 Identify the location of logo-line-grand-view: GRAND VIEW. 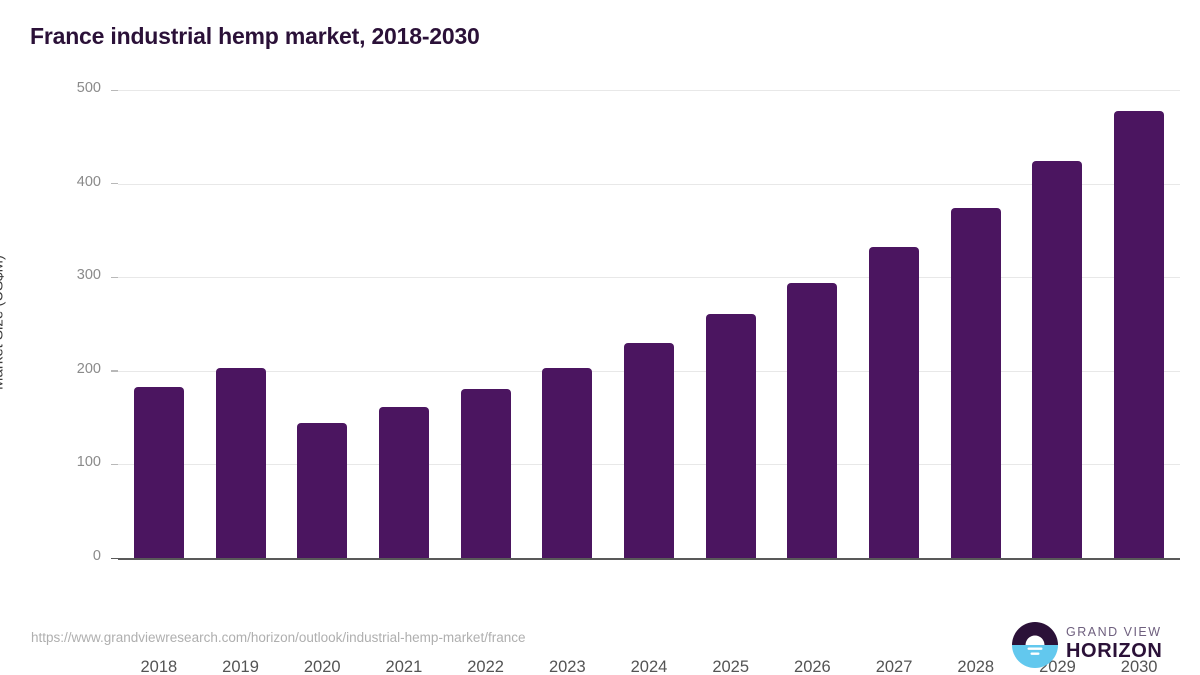
(1114, 632).